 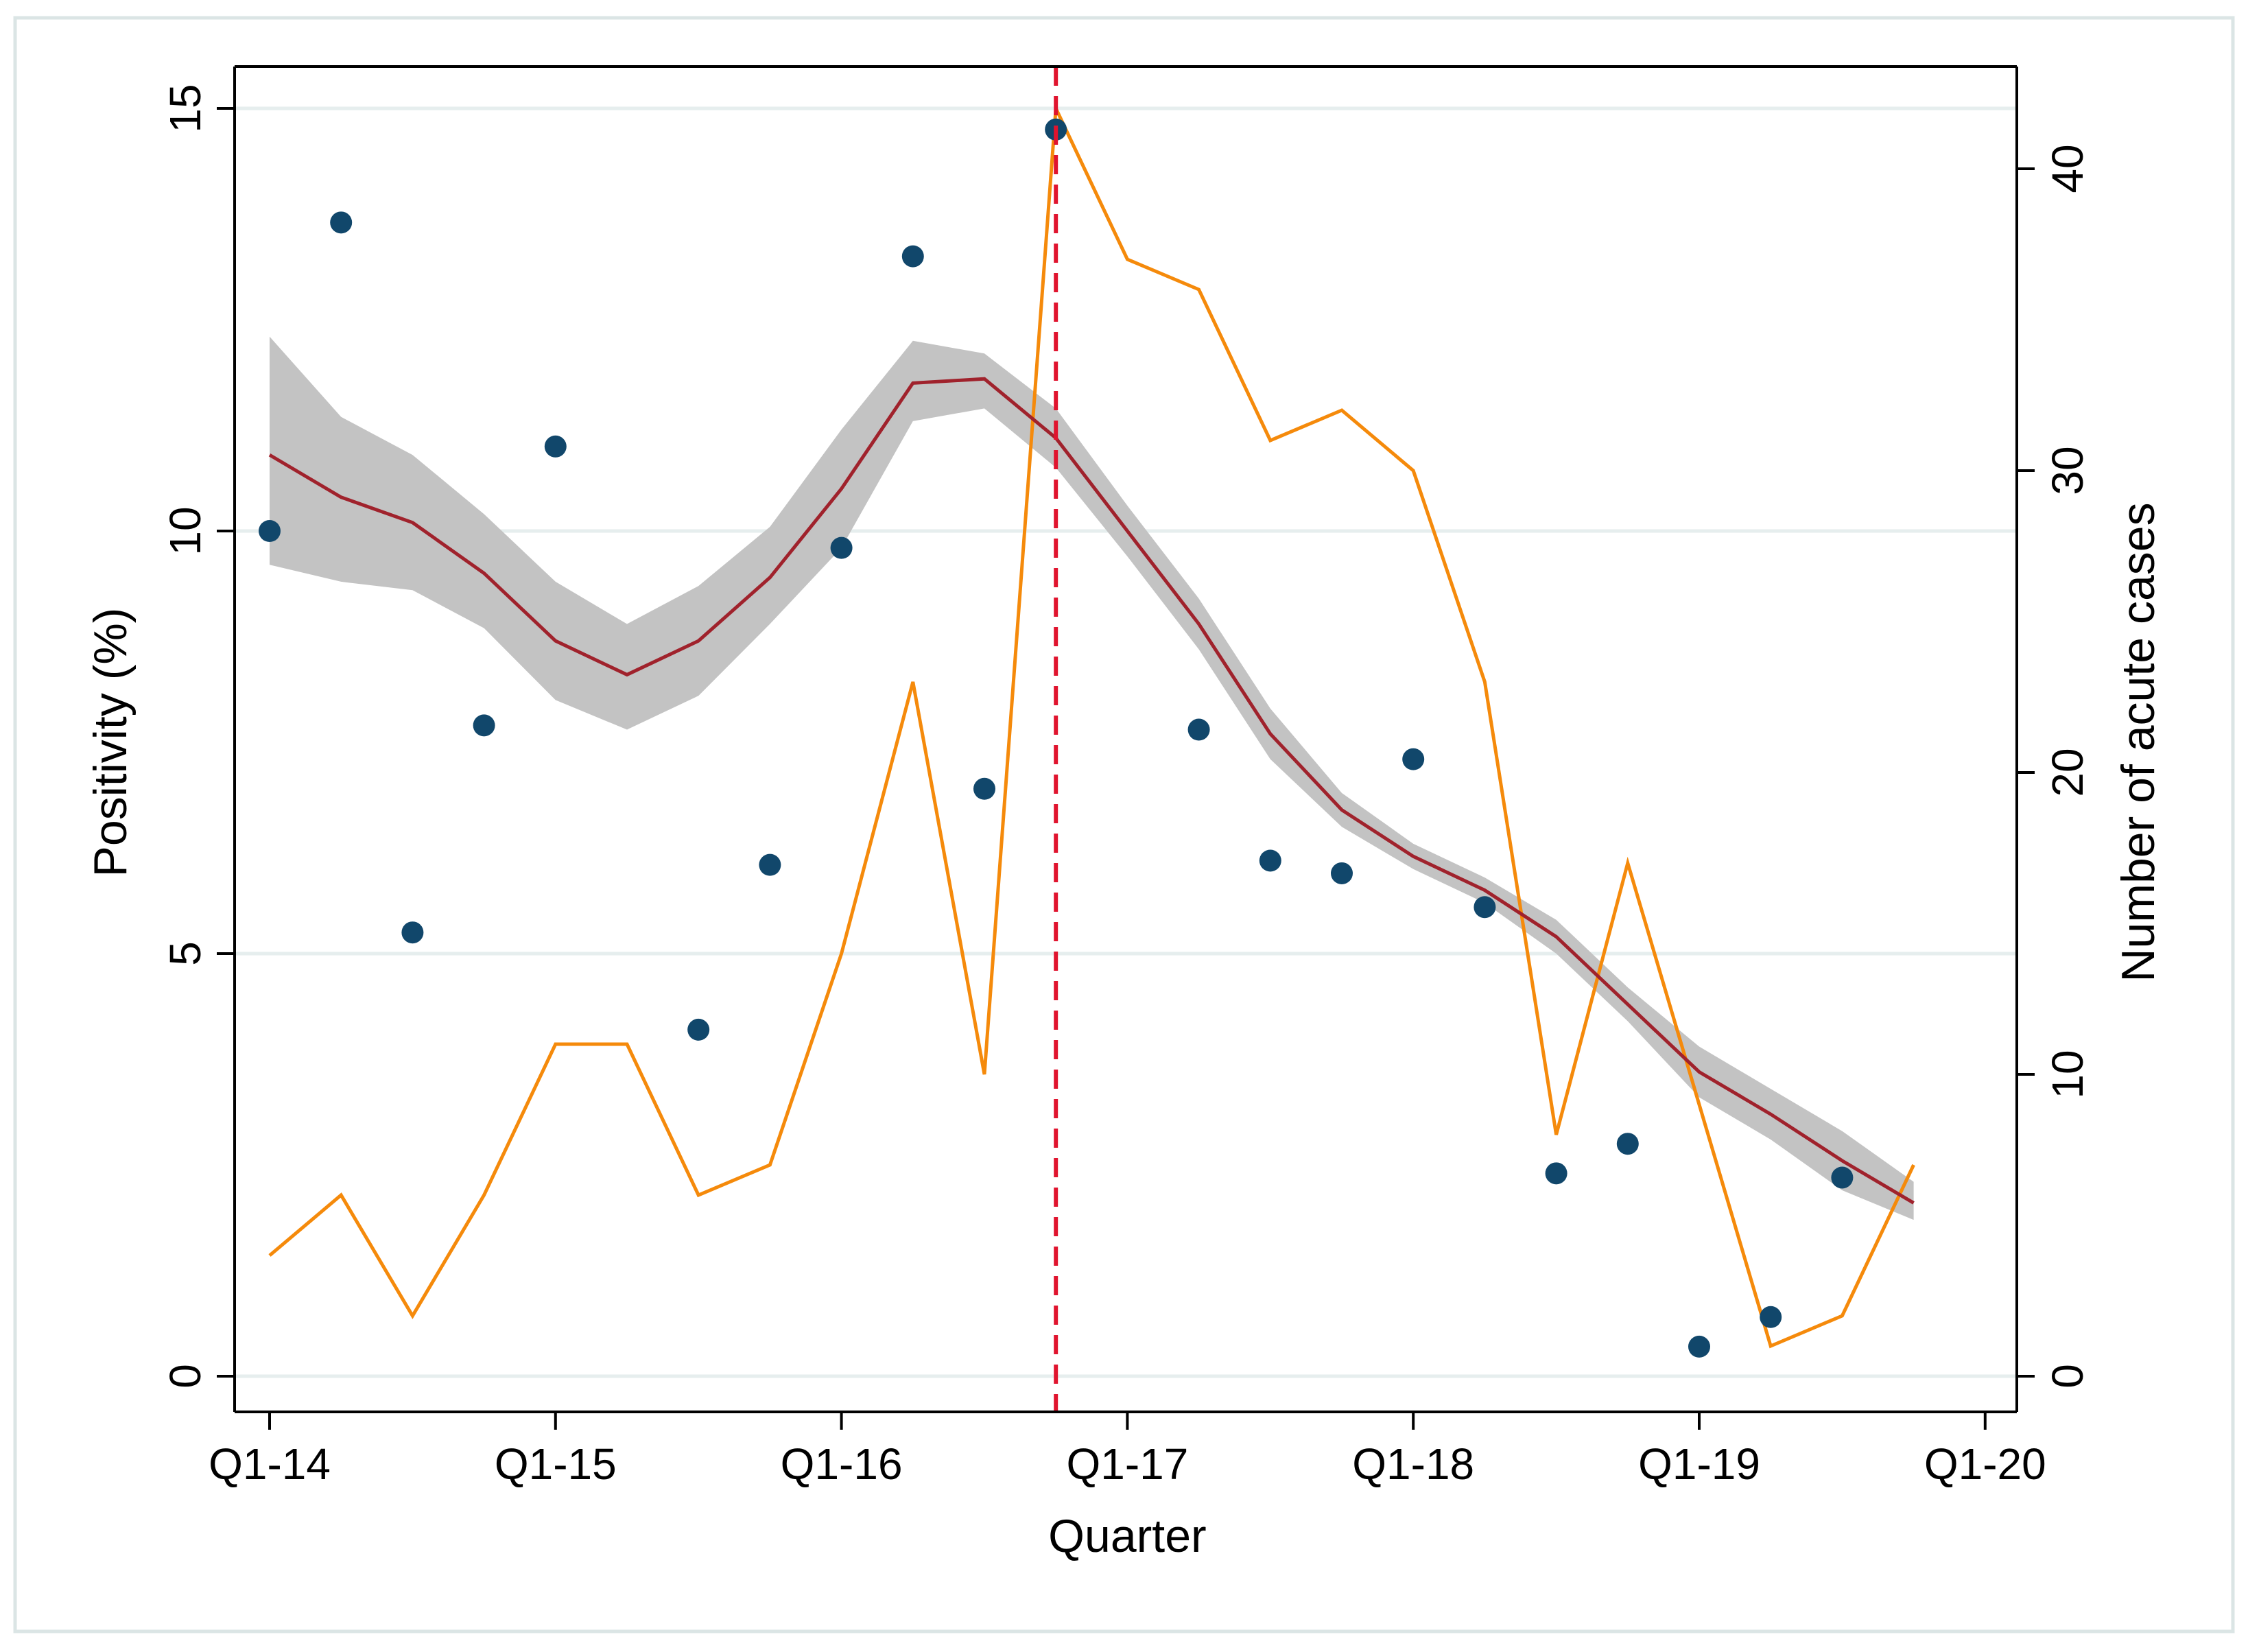 What do you see at coordinates (2067, 168) in the screenshot?
I see `right-y-tick-label: 40` at bounding box center [2067, 168].